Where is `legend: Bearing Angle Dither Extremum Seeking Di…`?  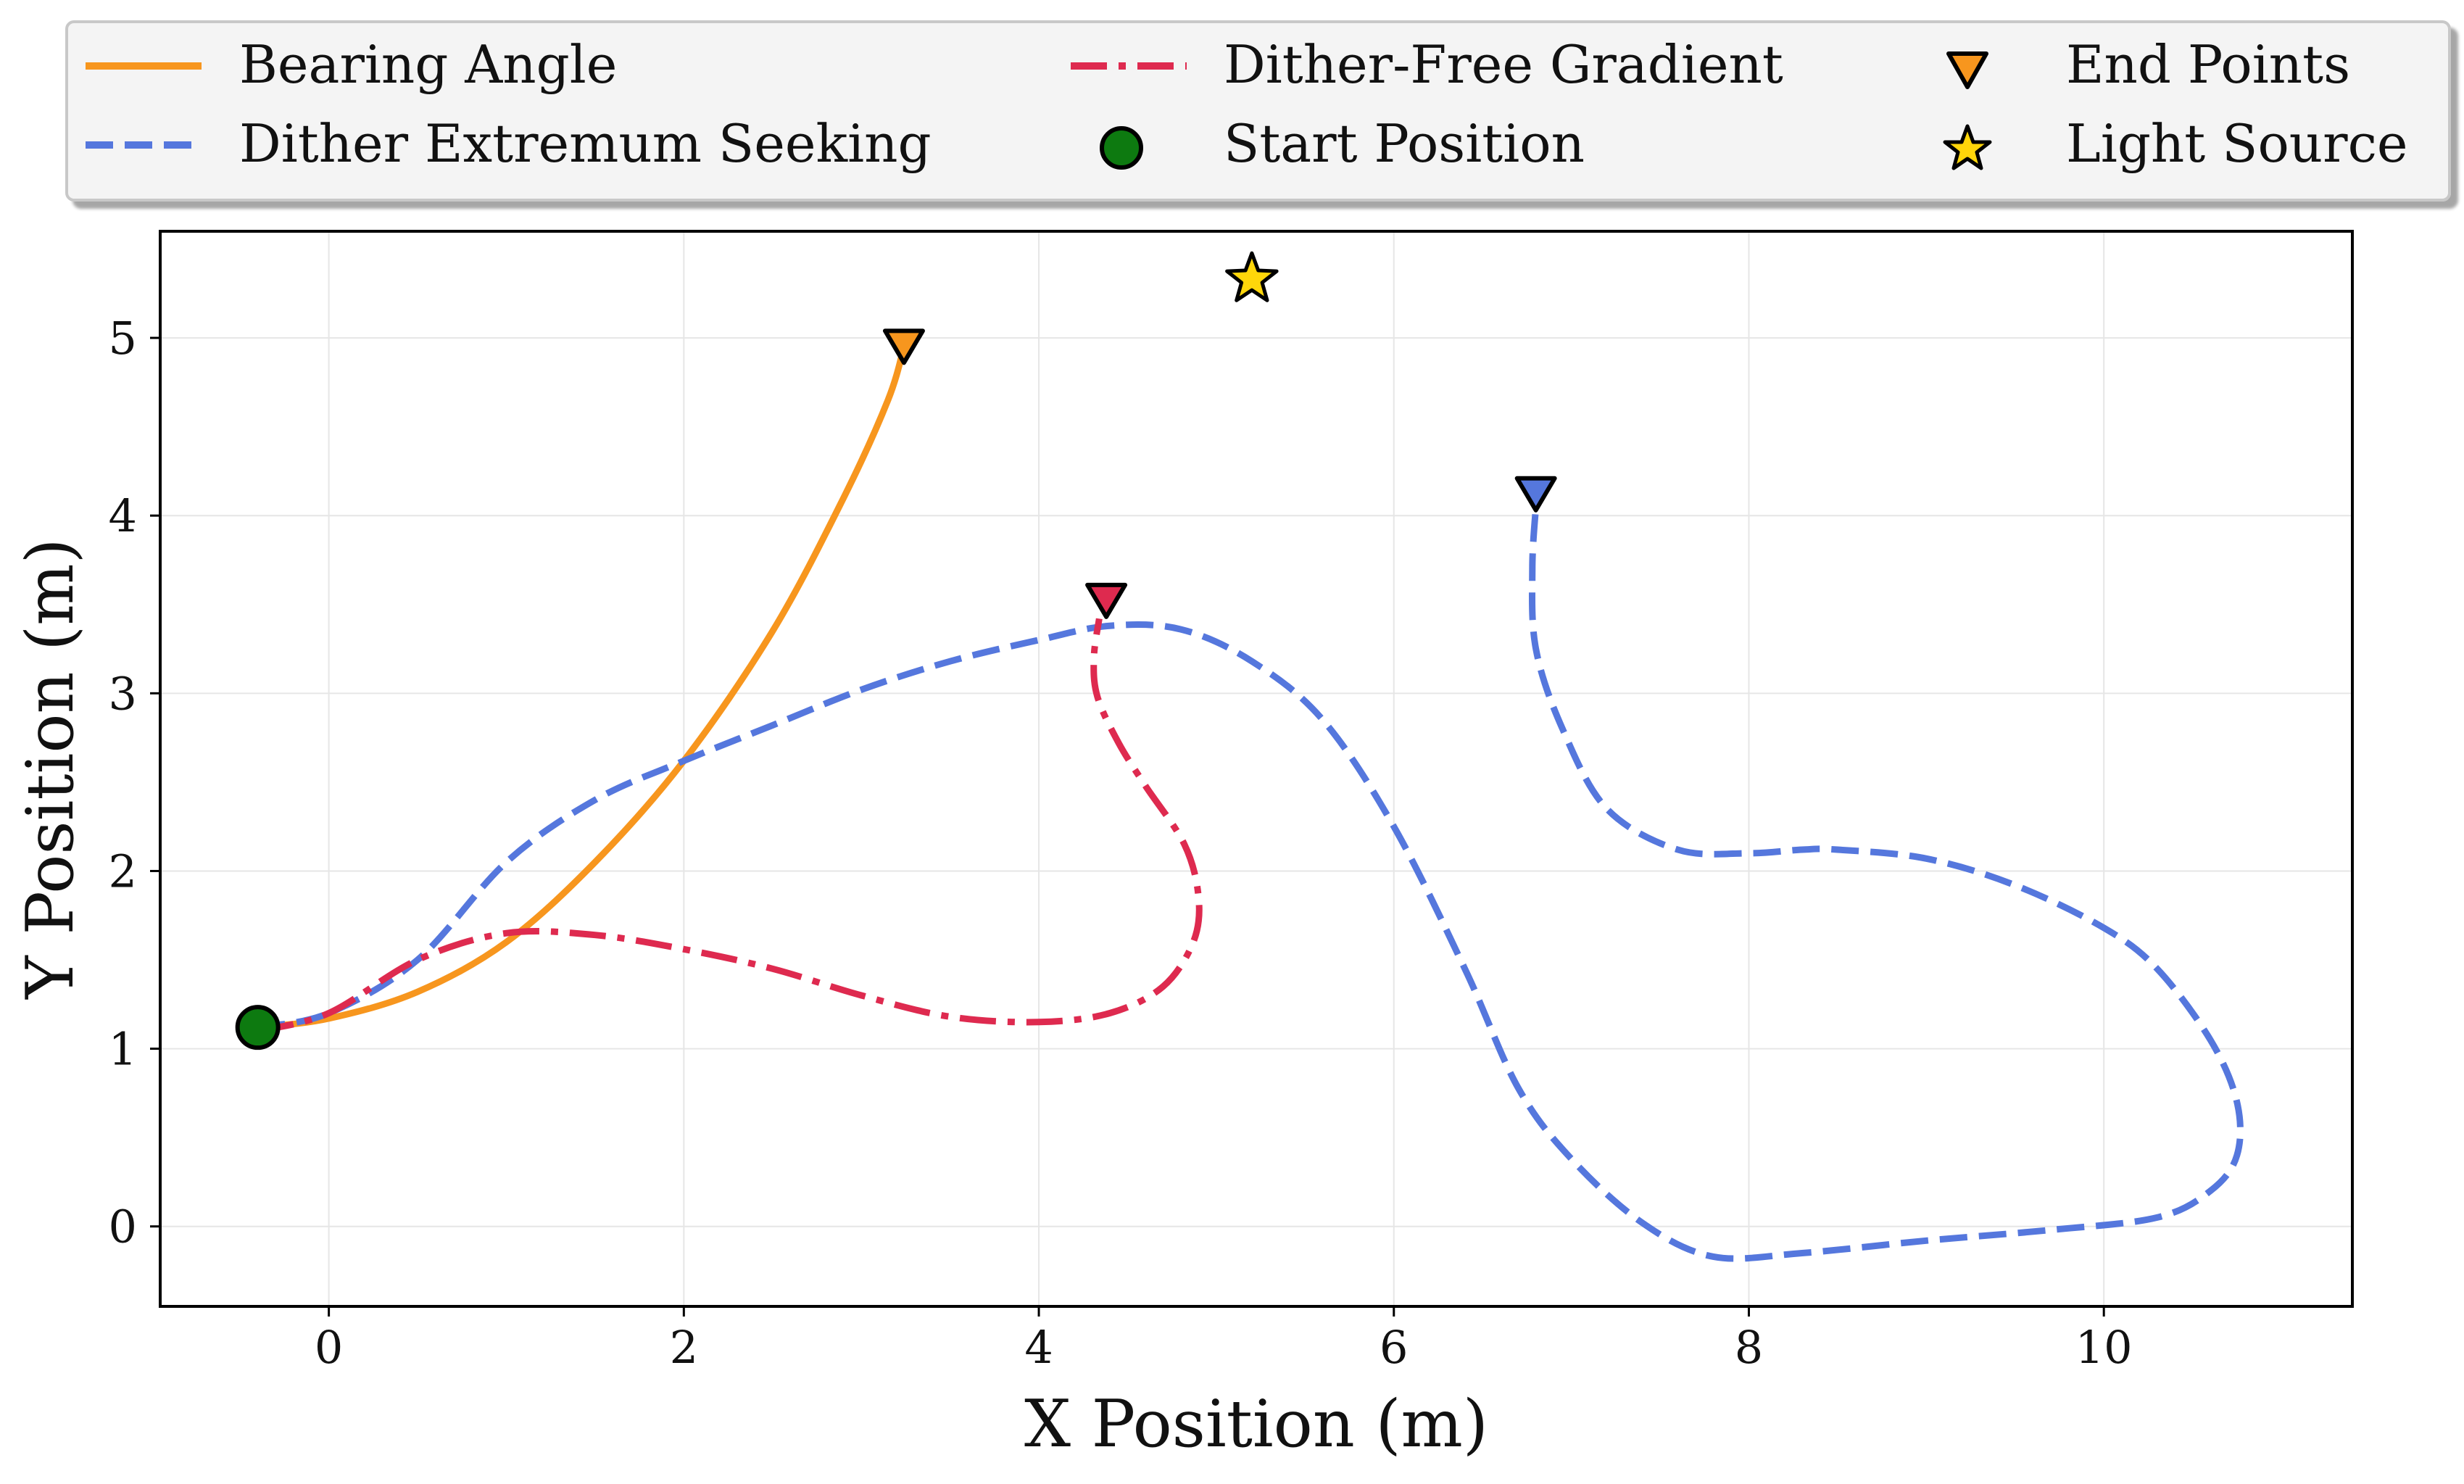 legend: Bearing Angle Dither Extremum Seeking Di… is located at coordinates (1258, 111).